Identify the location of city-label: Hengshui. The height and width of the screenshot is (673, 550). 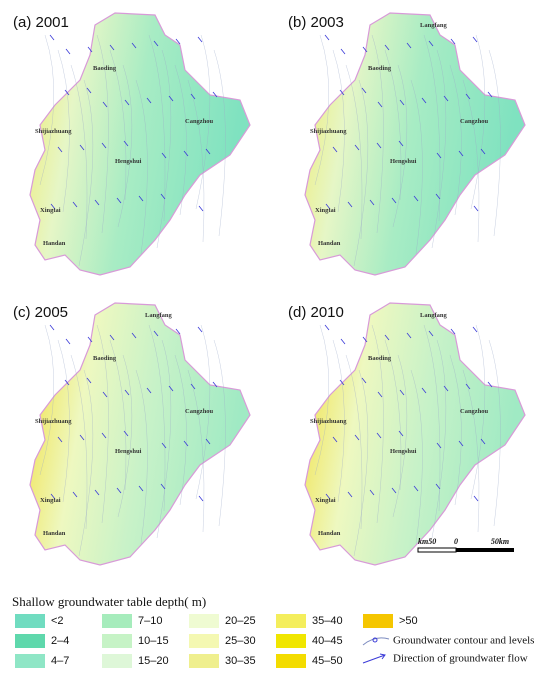
(403, 161).